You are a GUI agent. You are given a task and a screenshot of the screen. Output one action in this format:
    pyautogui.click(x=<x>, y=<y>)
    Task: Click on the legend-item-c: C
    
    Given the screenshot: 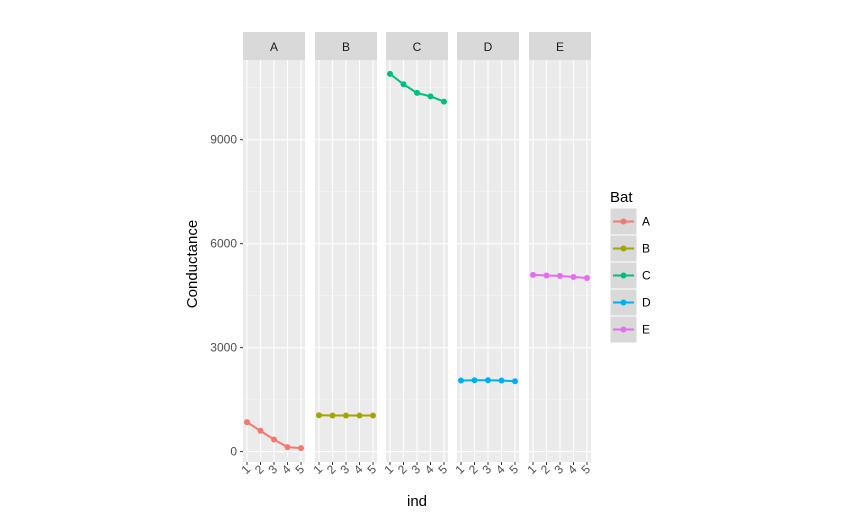 What is the action you would take?
    pyautogui.click(x=630, y=275)
    